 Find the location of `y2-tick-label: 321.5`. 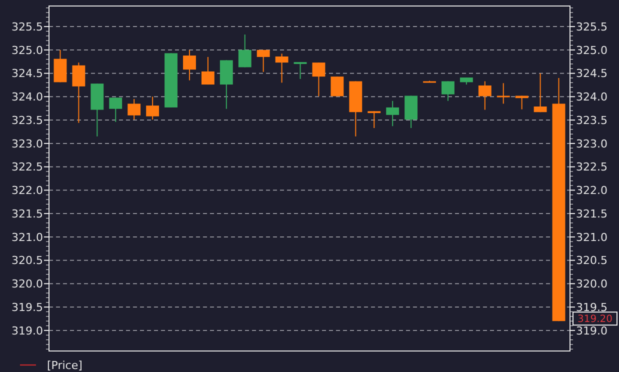

y2-tick-label: 321.5 is located at coordinates (592, 213).